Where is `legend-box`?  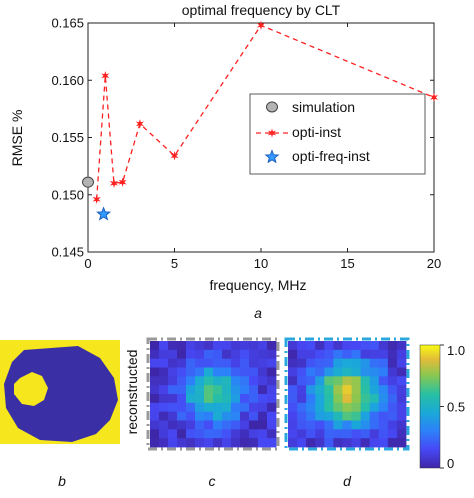
legend-box is located at coordinates (337, 134).